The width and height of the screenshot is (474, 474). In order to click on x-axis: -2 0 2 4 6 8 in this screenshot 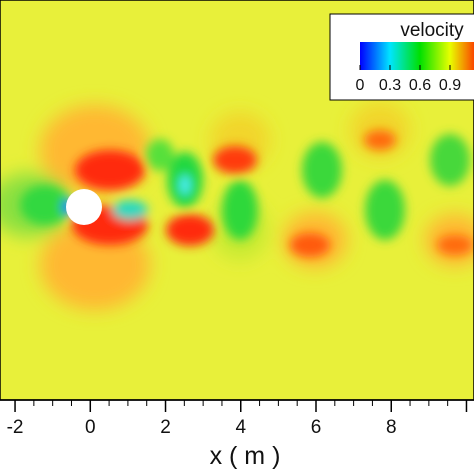, I will do `click(237, 418)`.